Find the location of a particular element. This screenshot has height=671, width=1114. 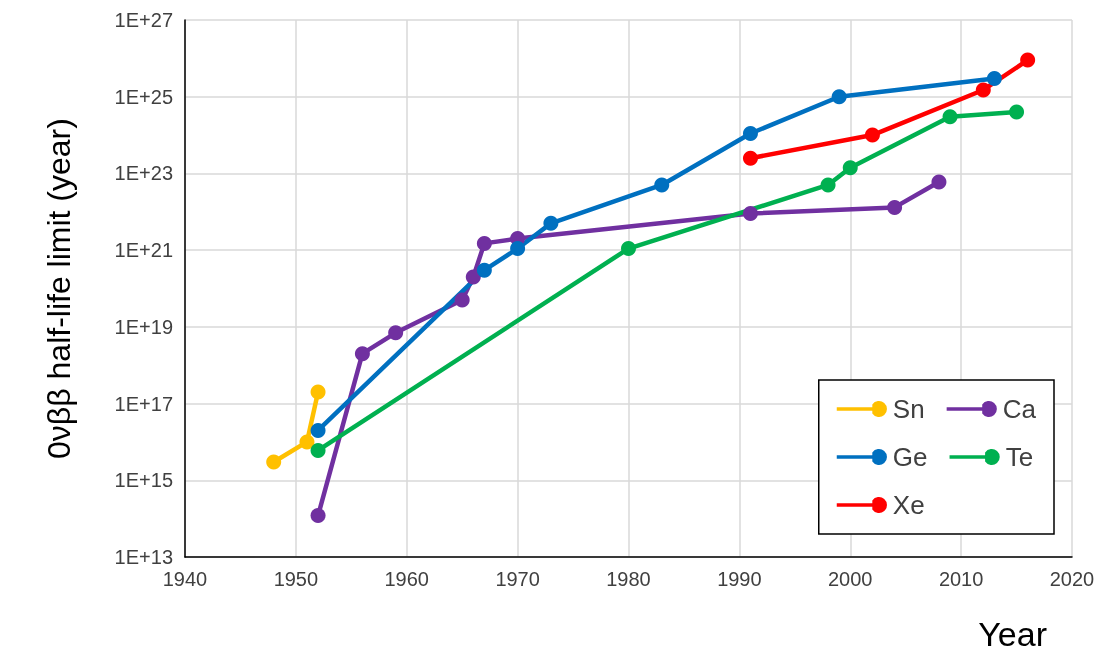

legend-label: Ca is located at coordinates (1019, 409).